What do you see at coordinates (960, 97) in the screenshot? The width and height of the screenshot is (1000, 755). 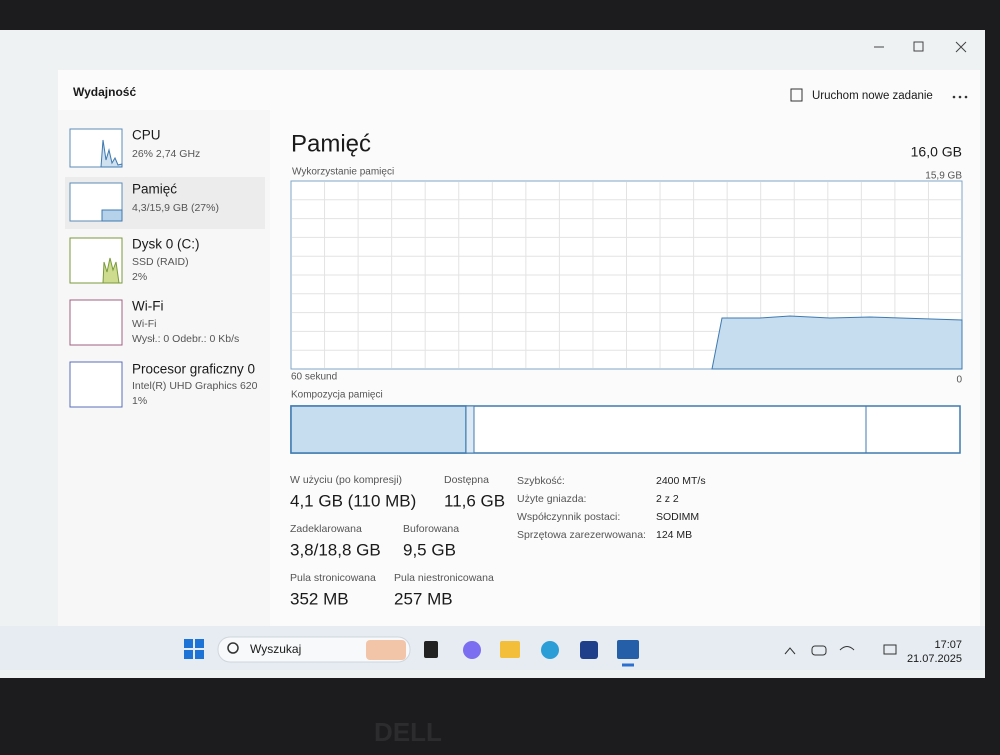 I see `more-button` at bounding box center [960, 97].